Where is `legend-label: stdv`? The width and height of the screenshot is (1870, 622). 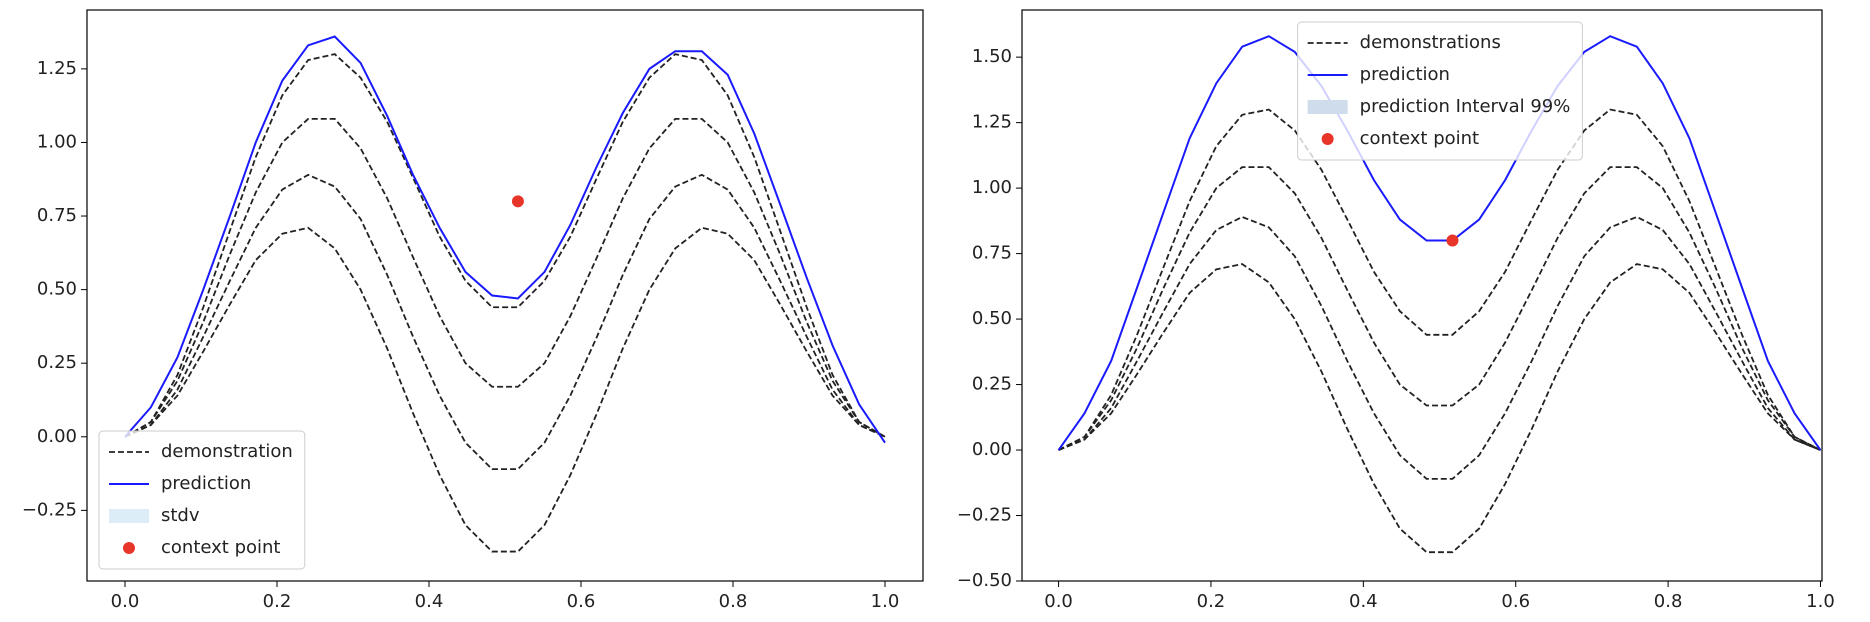
legend-label: stdv is located at coordinates (180, 515).